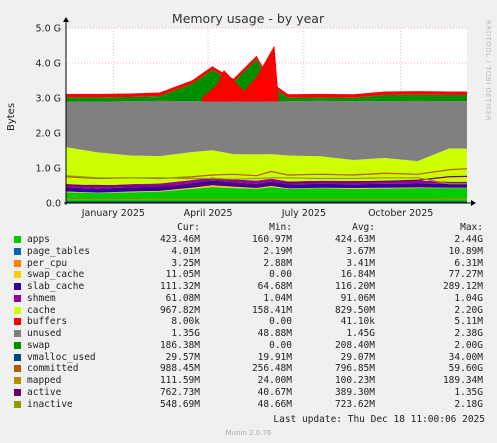 The image size is (497, 443). What do you see at coordinates (277, 251) in the screenshot?
I see `legend-min-value: 2.19M` at bounding box center [277, 251].